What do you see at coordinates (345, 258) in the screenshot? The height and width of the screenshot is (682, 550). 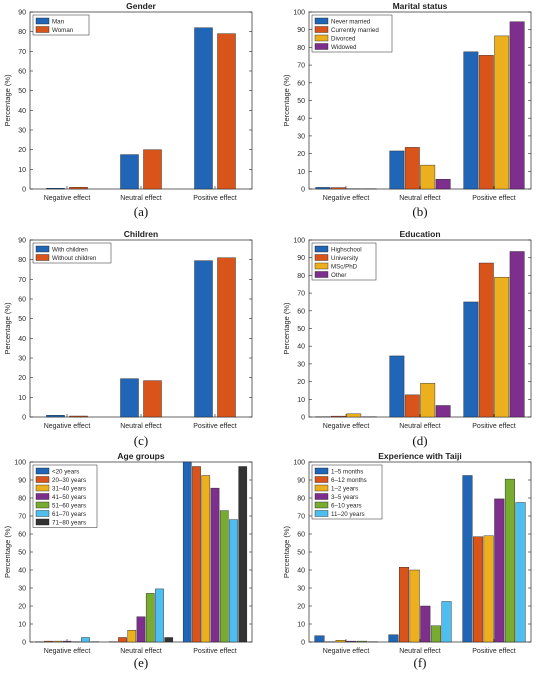 I see `legend-label: University` at bounding box center [345, 258].